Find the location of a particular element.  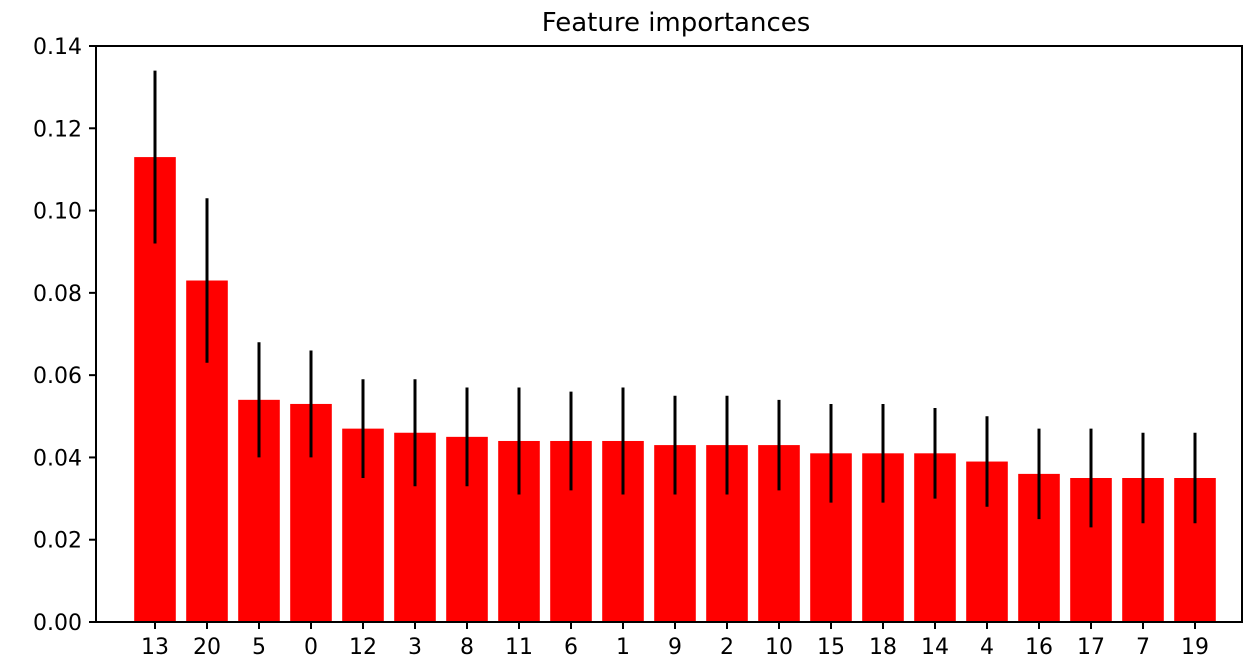

x-tick-label: 13 is located at coordinates (155, 647).